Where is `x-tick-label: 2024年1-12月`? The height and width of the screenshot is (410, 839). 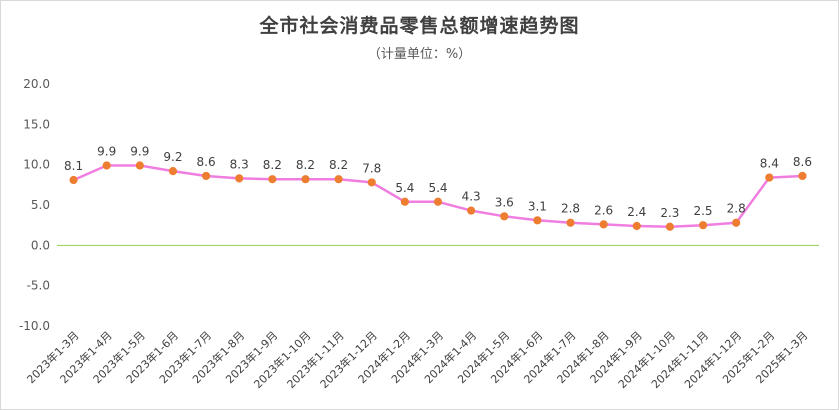 x-tick-label: 2024年1-12月 is located at coordinates (712, 359).